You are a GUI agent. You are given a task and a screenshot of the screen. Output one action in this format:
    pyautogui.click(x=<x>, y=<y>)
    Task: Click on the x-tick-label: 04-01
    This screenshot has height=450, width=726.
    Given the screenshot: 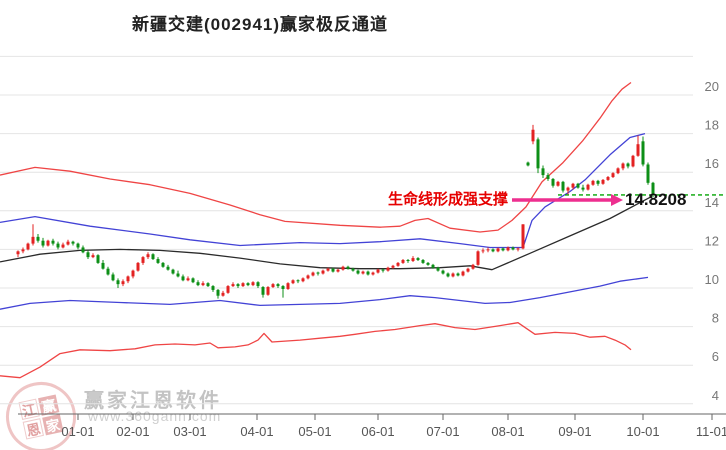 What is the action you would take?
    pyautogui.click(x=256, y=431)
    